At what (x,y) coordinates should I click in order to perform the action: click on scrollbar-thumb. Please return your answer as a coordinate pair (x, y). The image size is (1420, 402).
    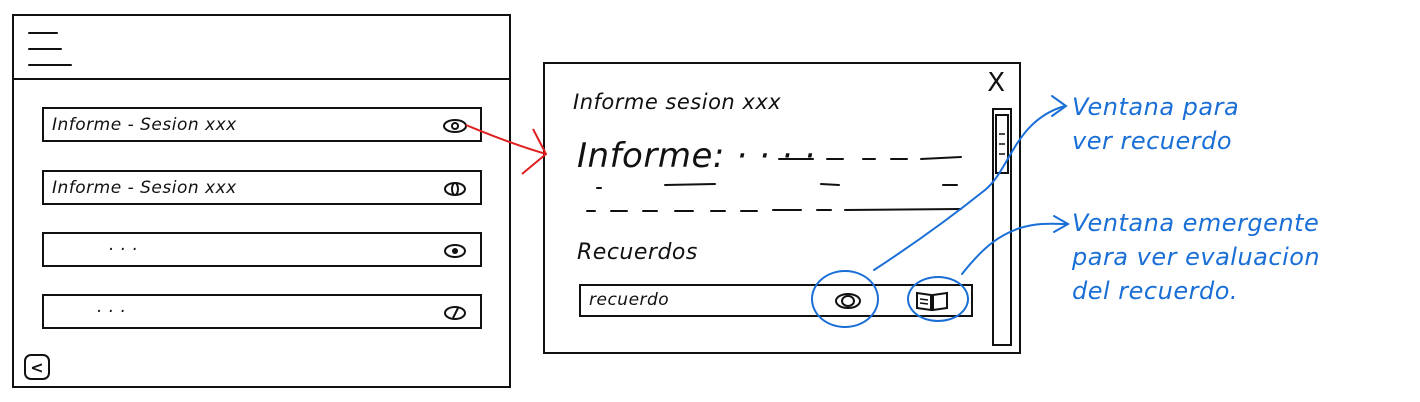
    Looking at the image, I should click on (1002, 144).